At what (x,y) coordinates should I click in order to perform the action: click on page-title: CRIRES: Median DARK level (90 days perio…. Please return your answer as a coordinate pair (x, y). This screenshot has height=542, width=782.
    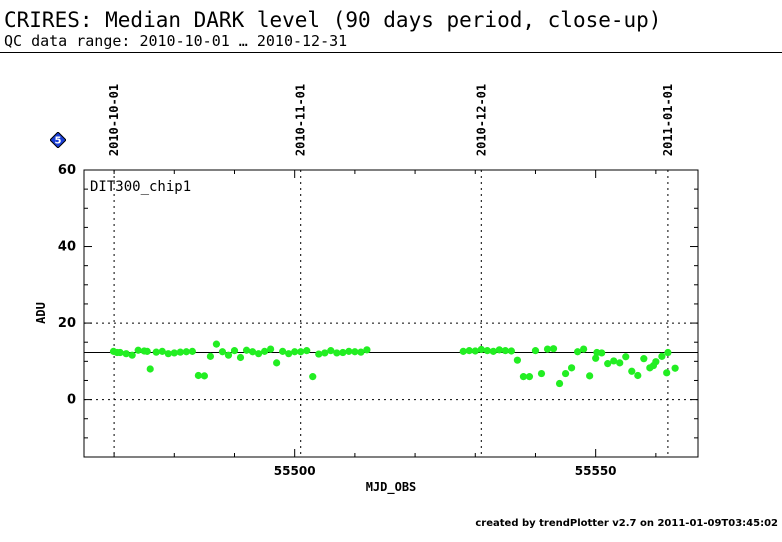
    Looking at the image, I should click on (333, 20).